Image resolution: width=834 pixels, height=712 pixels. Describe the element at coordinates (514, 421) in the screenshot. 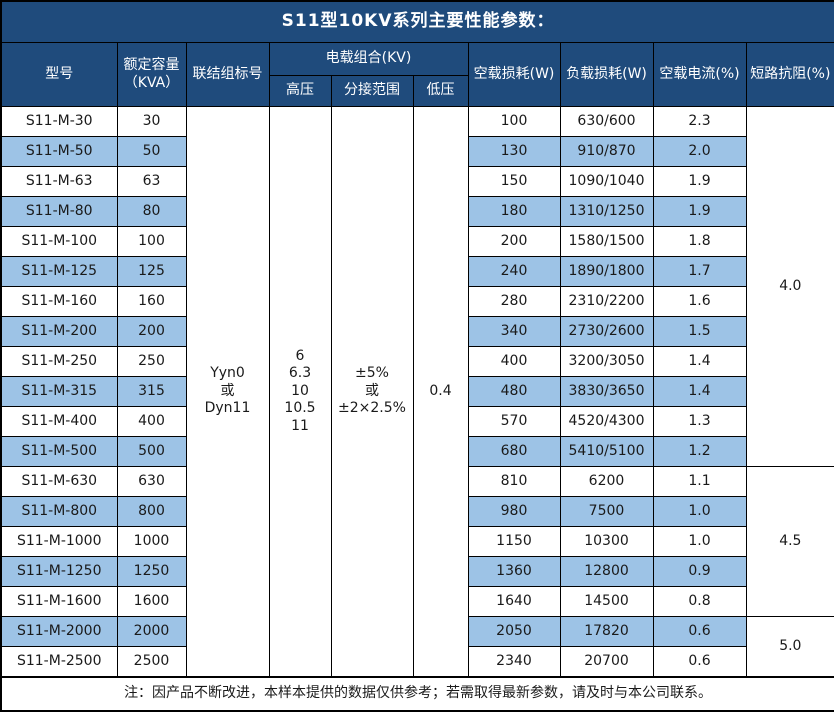

I see `cell-no-load-loss: 570` at that location.